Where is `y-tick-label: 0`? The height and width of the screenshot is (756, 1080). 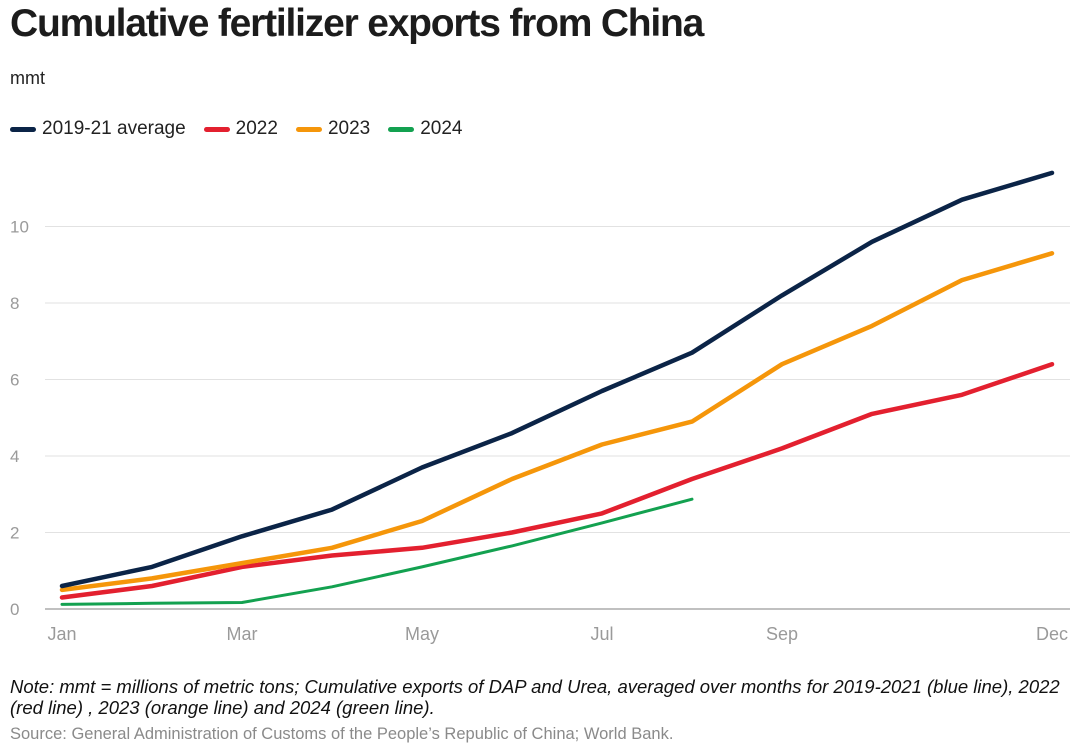 y-tick-label: 0 is located at coordinates (14, 609).